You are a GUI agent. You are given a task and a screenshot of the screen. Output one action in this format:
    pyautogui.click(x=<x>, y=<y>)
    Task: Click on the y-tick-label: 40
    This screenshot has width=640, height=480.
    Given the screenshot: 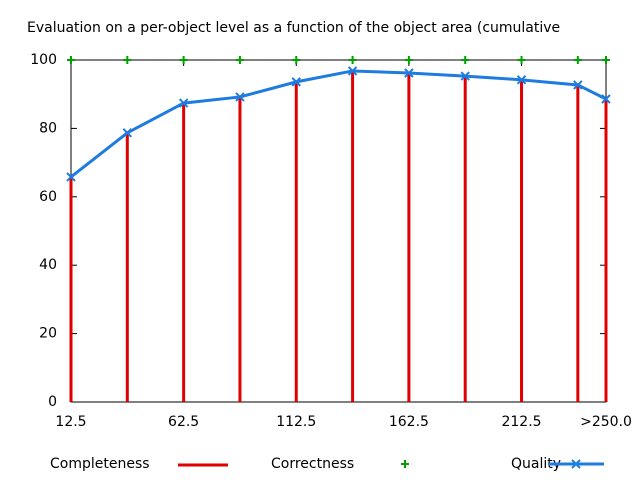 What is the action you would take?
    pyautogui.click(x=48, y=265)
    